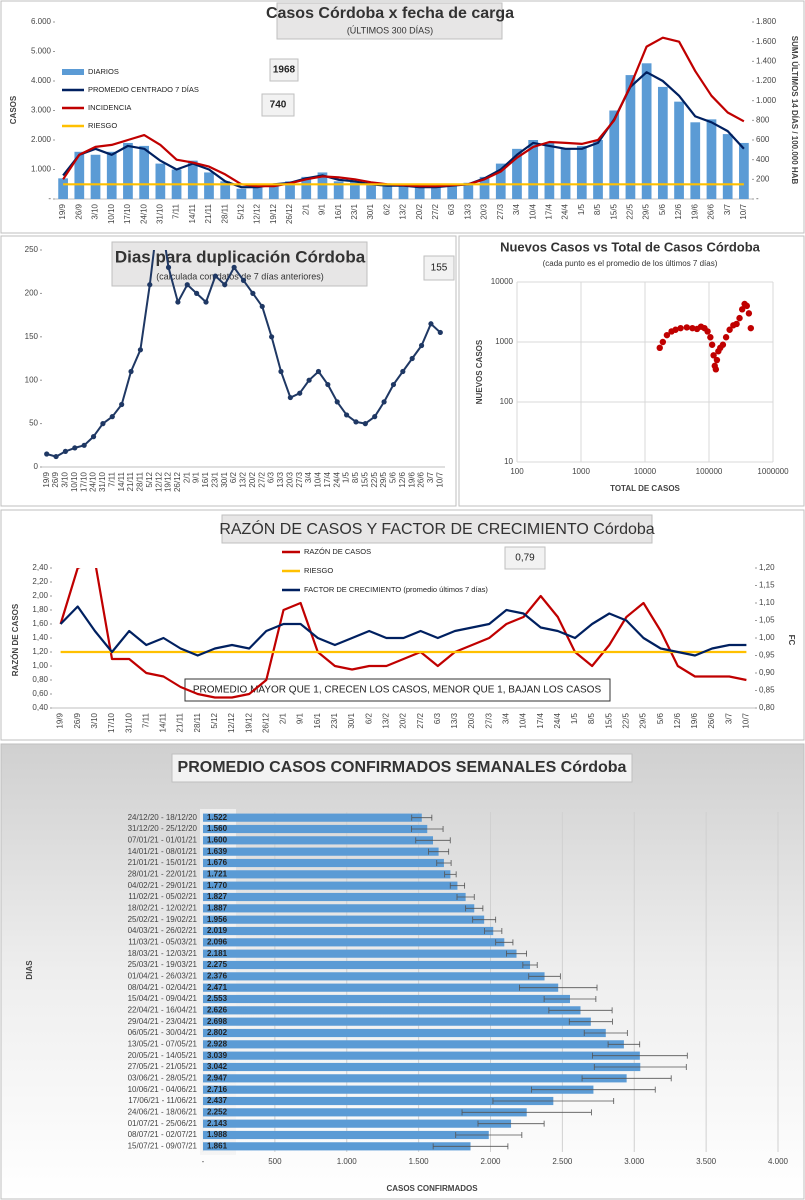 This screenshot has width=805, height=1200. Describe the element at coordinates (766, 41) in the screenshot. I see `y-tick-label: 1.600` at that location.